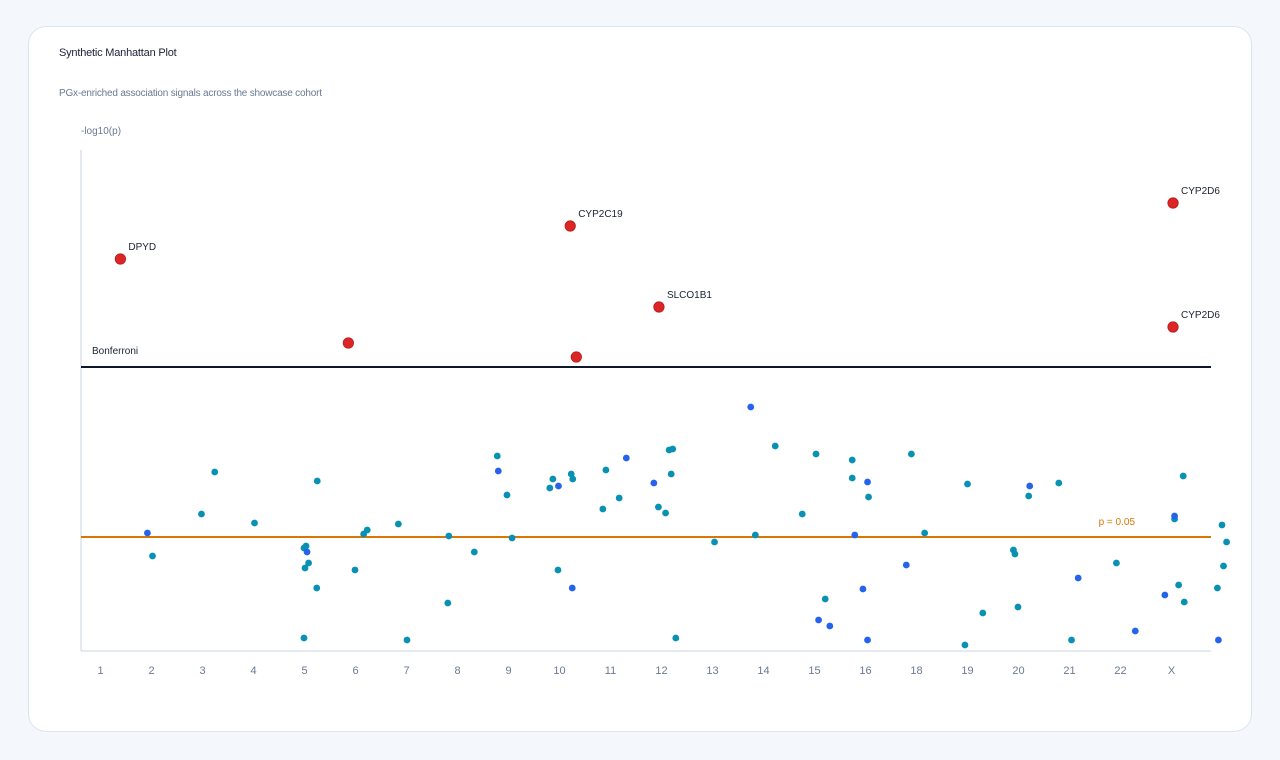 Image resolution: width=1280 pixels, height=760 pixels. I want to click on x-tick-labels: 1 2 3 4 5 6 7 8 9 10 11 12 13 14 15 16 18 19 20 21 22 X, so click(636, 671).